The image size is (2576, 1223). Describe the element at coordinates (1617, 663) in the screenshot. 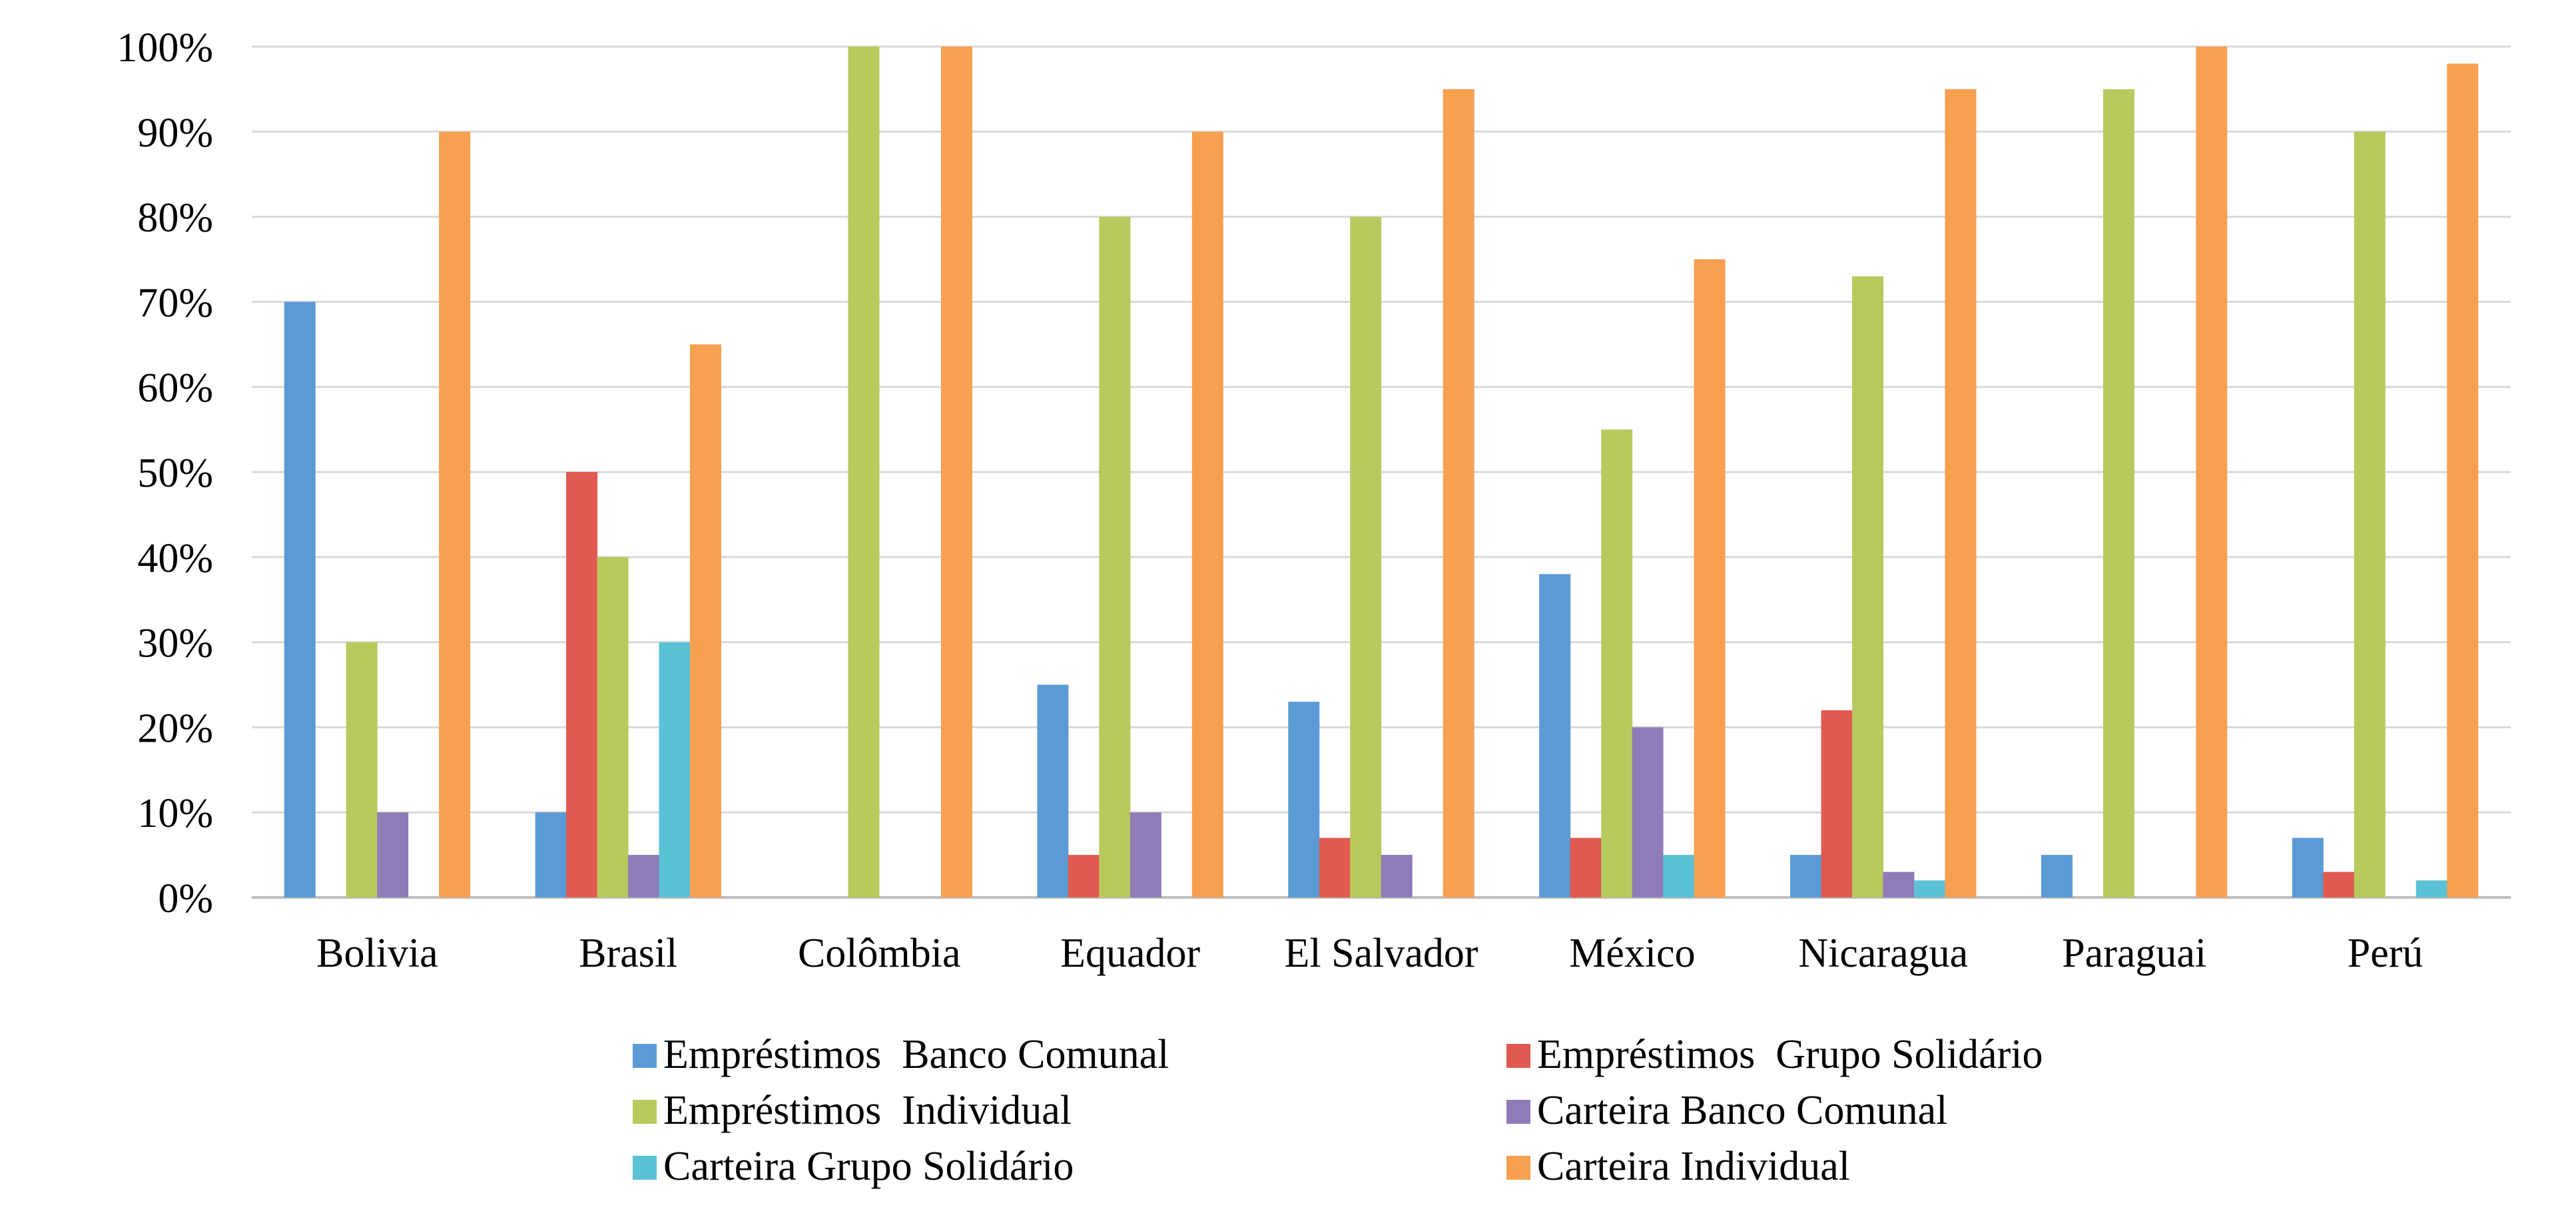

I see `bar-3-méxico` at that location.